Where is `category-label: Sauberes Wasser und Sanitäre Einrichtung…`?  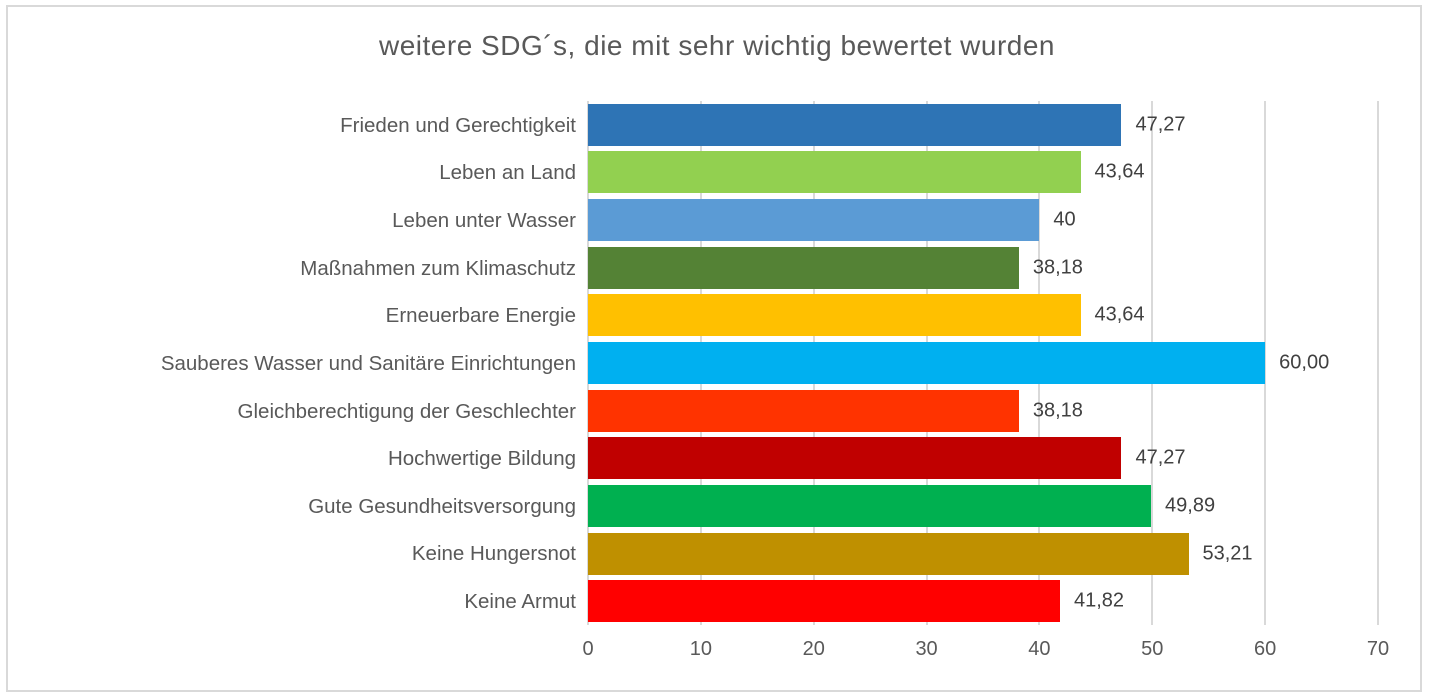
category-label: Sauberes Wasser und Sanitäre Einrichtung… is located at coordinates (288, 363).